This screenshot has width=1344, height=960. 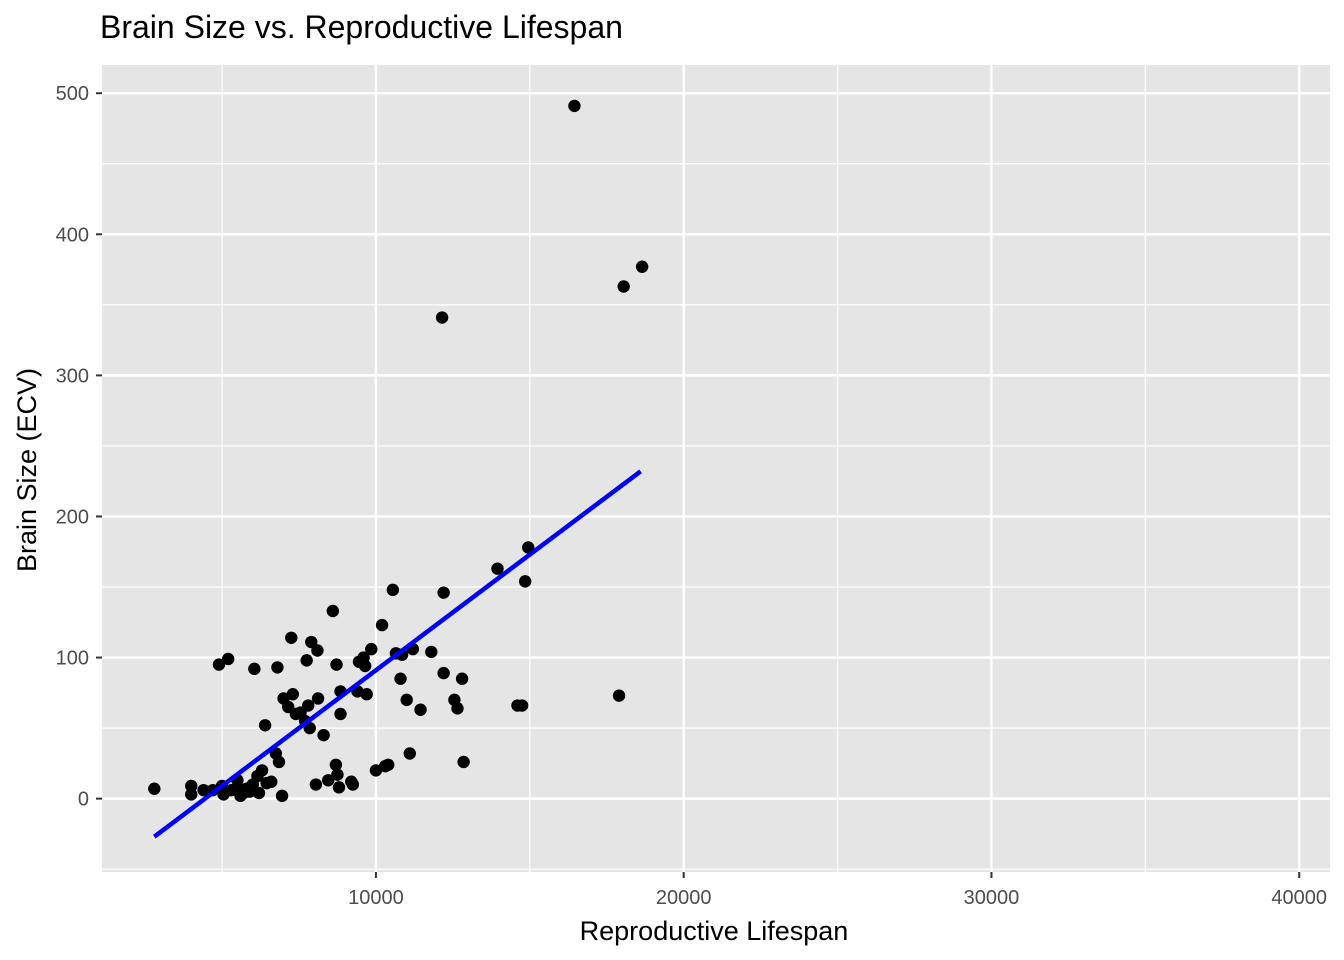 What do you see at coordinates (714, 931) in the screenshot?
I see `x-axis-title: Reproductive Lifespan` at bounding box center [714, 931].